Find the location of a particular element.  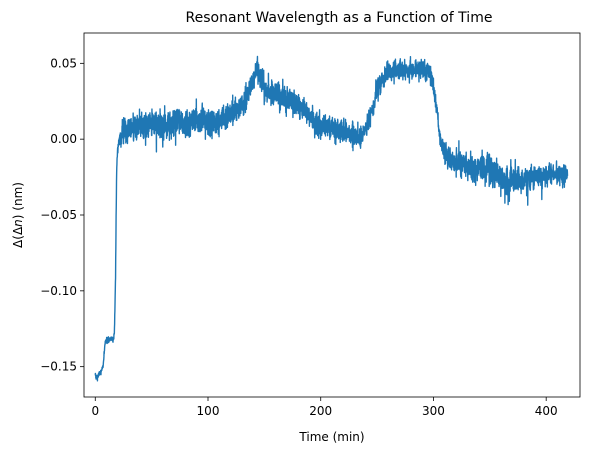

x-tick-label: 100 is located at coordinates (208, 411).